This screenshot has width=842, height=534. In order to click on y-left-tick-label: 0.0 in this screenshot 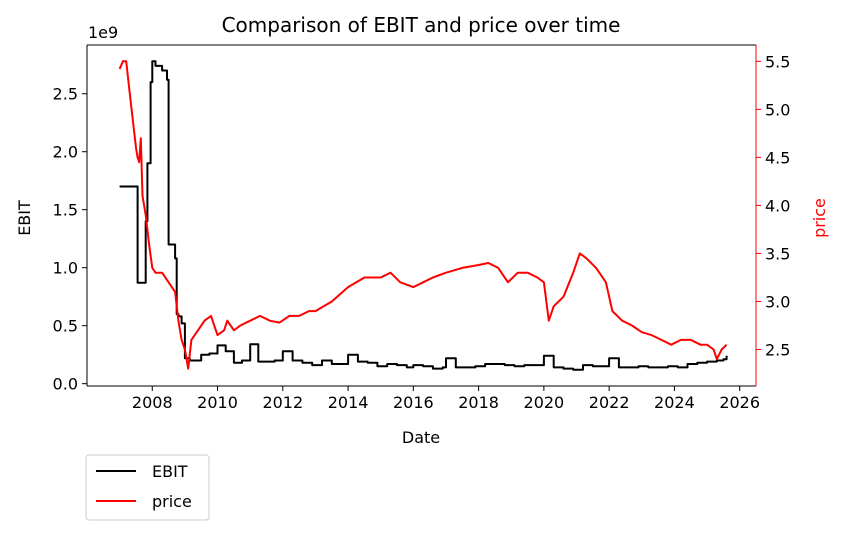, I will do `click(65, 384)`.